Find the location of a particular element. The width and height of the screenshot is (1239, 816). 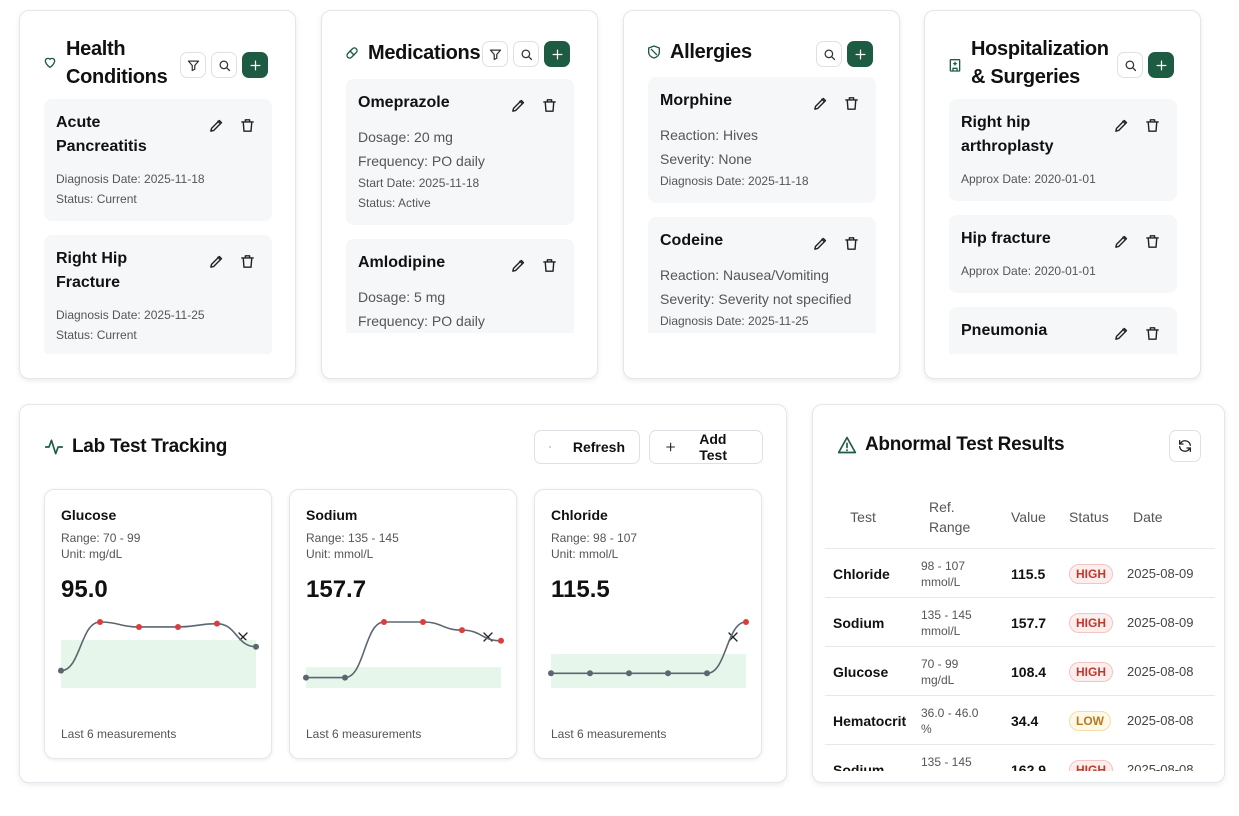

item-name: Right hip arthroplasty is located at coordinates (1007, 134).